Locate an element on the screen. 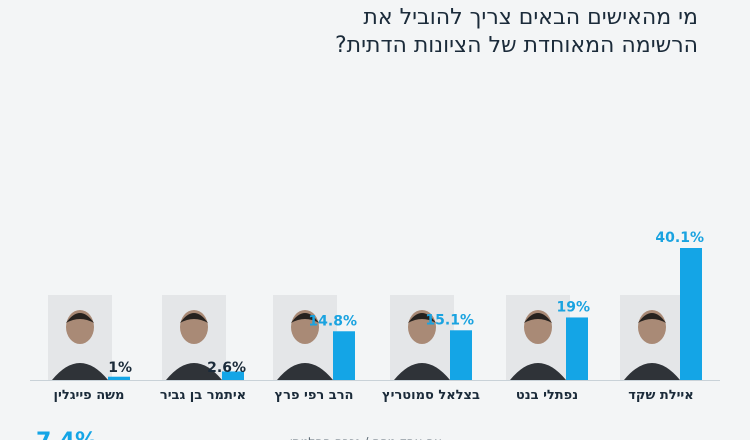 Image resolution: width=750 pixels, height=440 pixels. value-label-5: 1% is located at coordinates (120, 368).